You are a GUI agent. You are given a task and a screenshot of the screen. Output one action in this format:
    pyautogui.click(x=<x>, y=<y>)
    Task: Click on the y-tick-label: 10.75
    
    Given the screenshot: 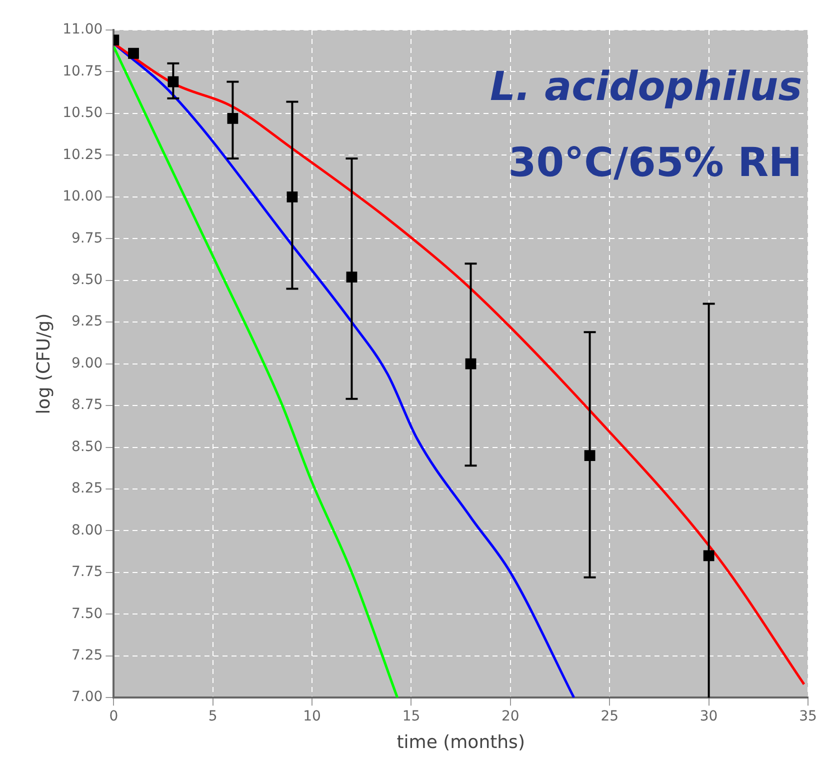 What is the action you would take?
    pyautogui.click(x=82, y=71)
    